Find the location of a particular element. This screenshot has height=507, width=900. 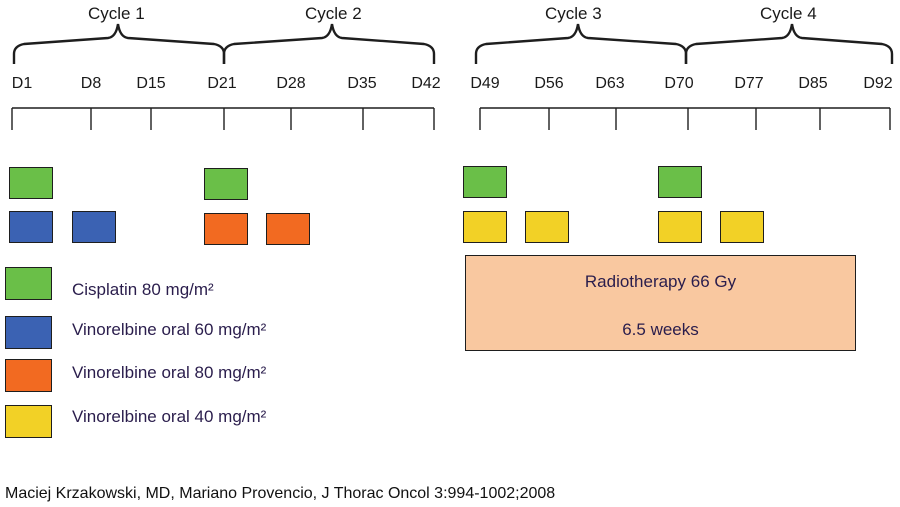

vinorelbine-40-dose-d70 is located at coordinates (680, 227).